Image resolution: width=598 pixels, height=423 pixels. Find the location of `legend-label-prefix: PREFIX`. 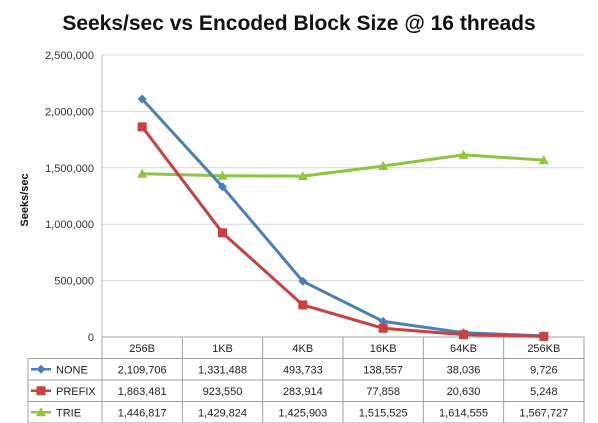

legend-label-prefix: PREFIX is located at coordinates (76, 392).